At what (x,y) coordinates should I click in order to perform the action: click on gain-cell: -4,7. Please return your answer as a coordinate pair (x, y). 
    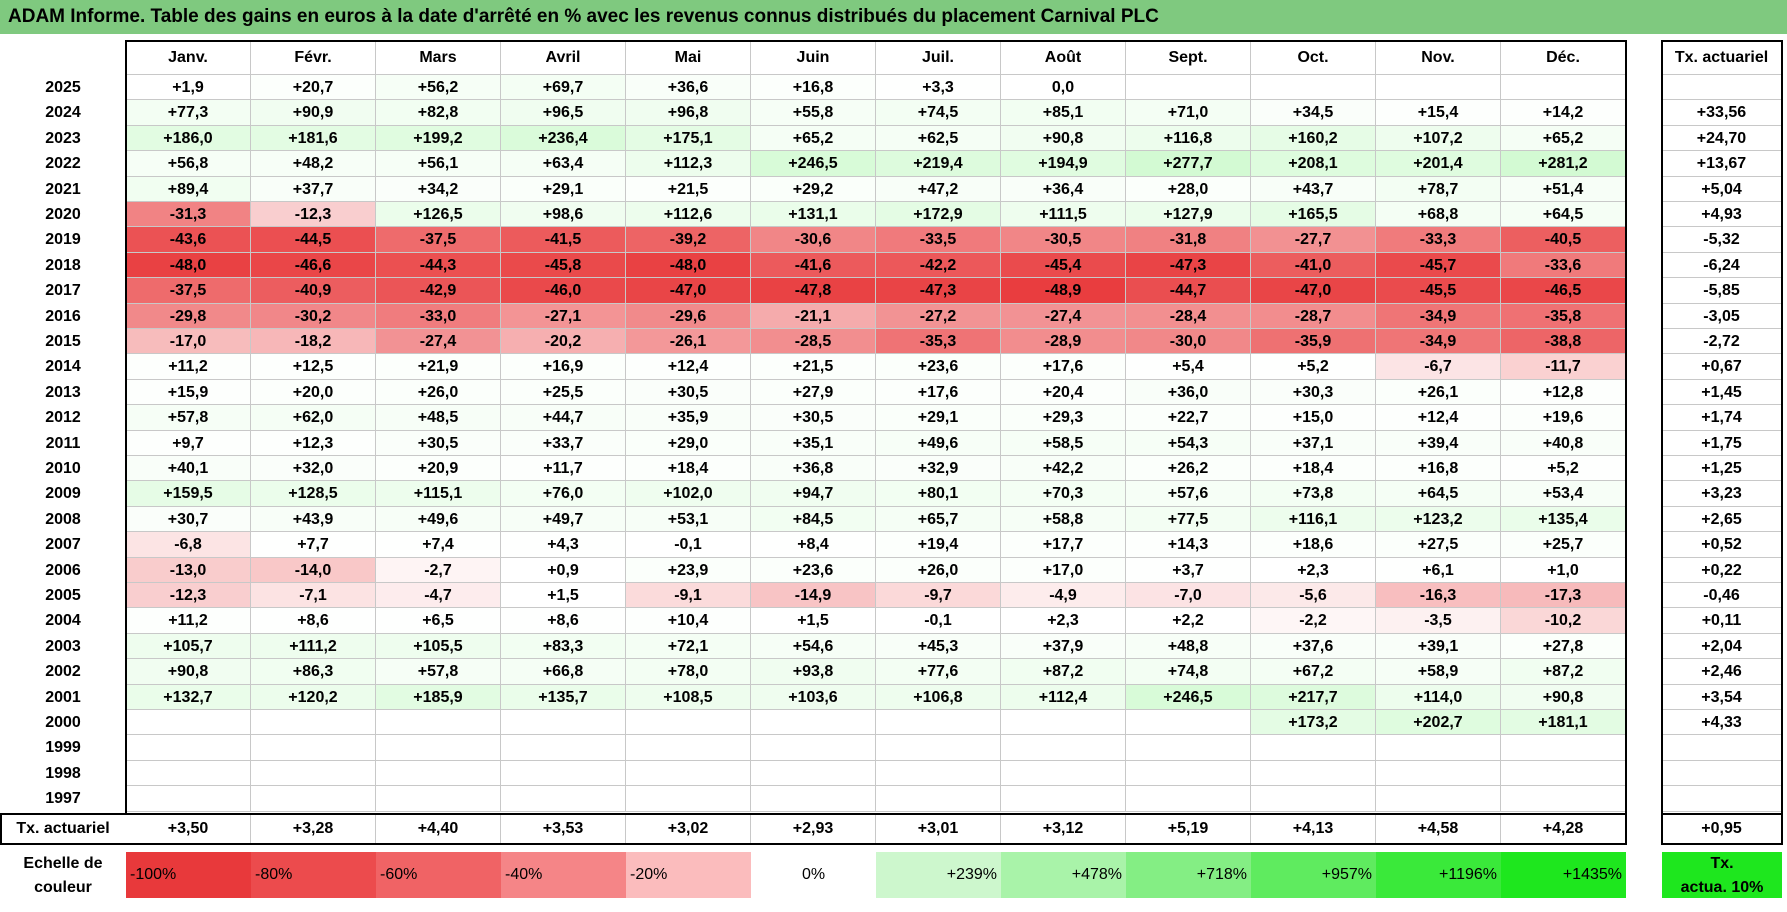
    Looking at the image, I should click on (438, 595).